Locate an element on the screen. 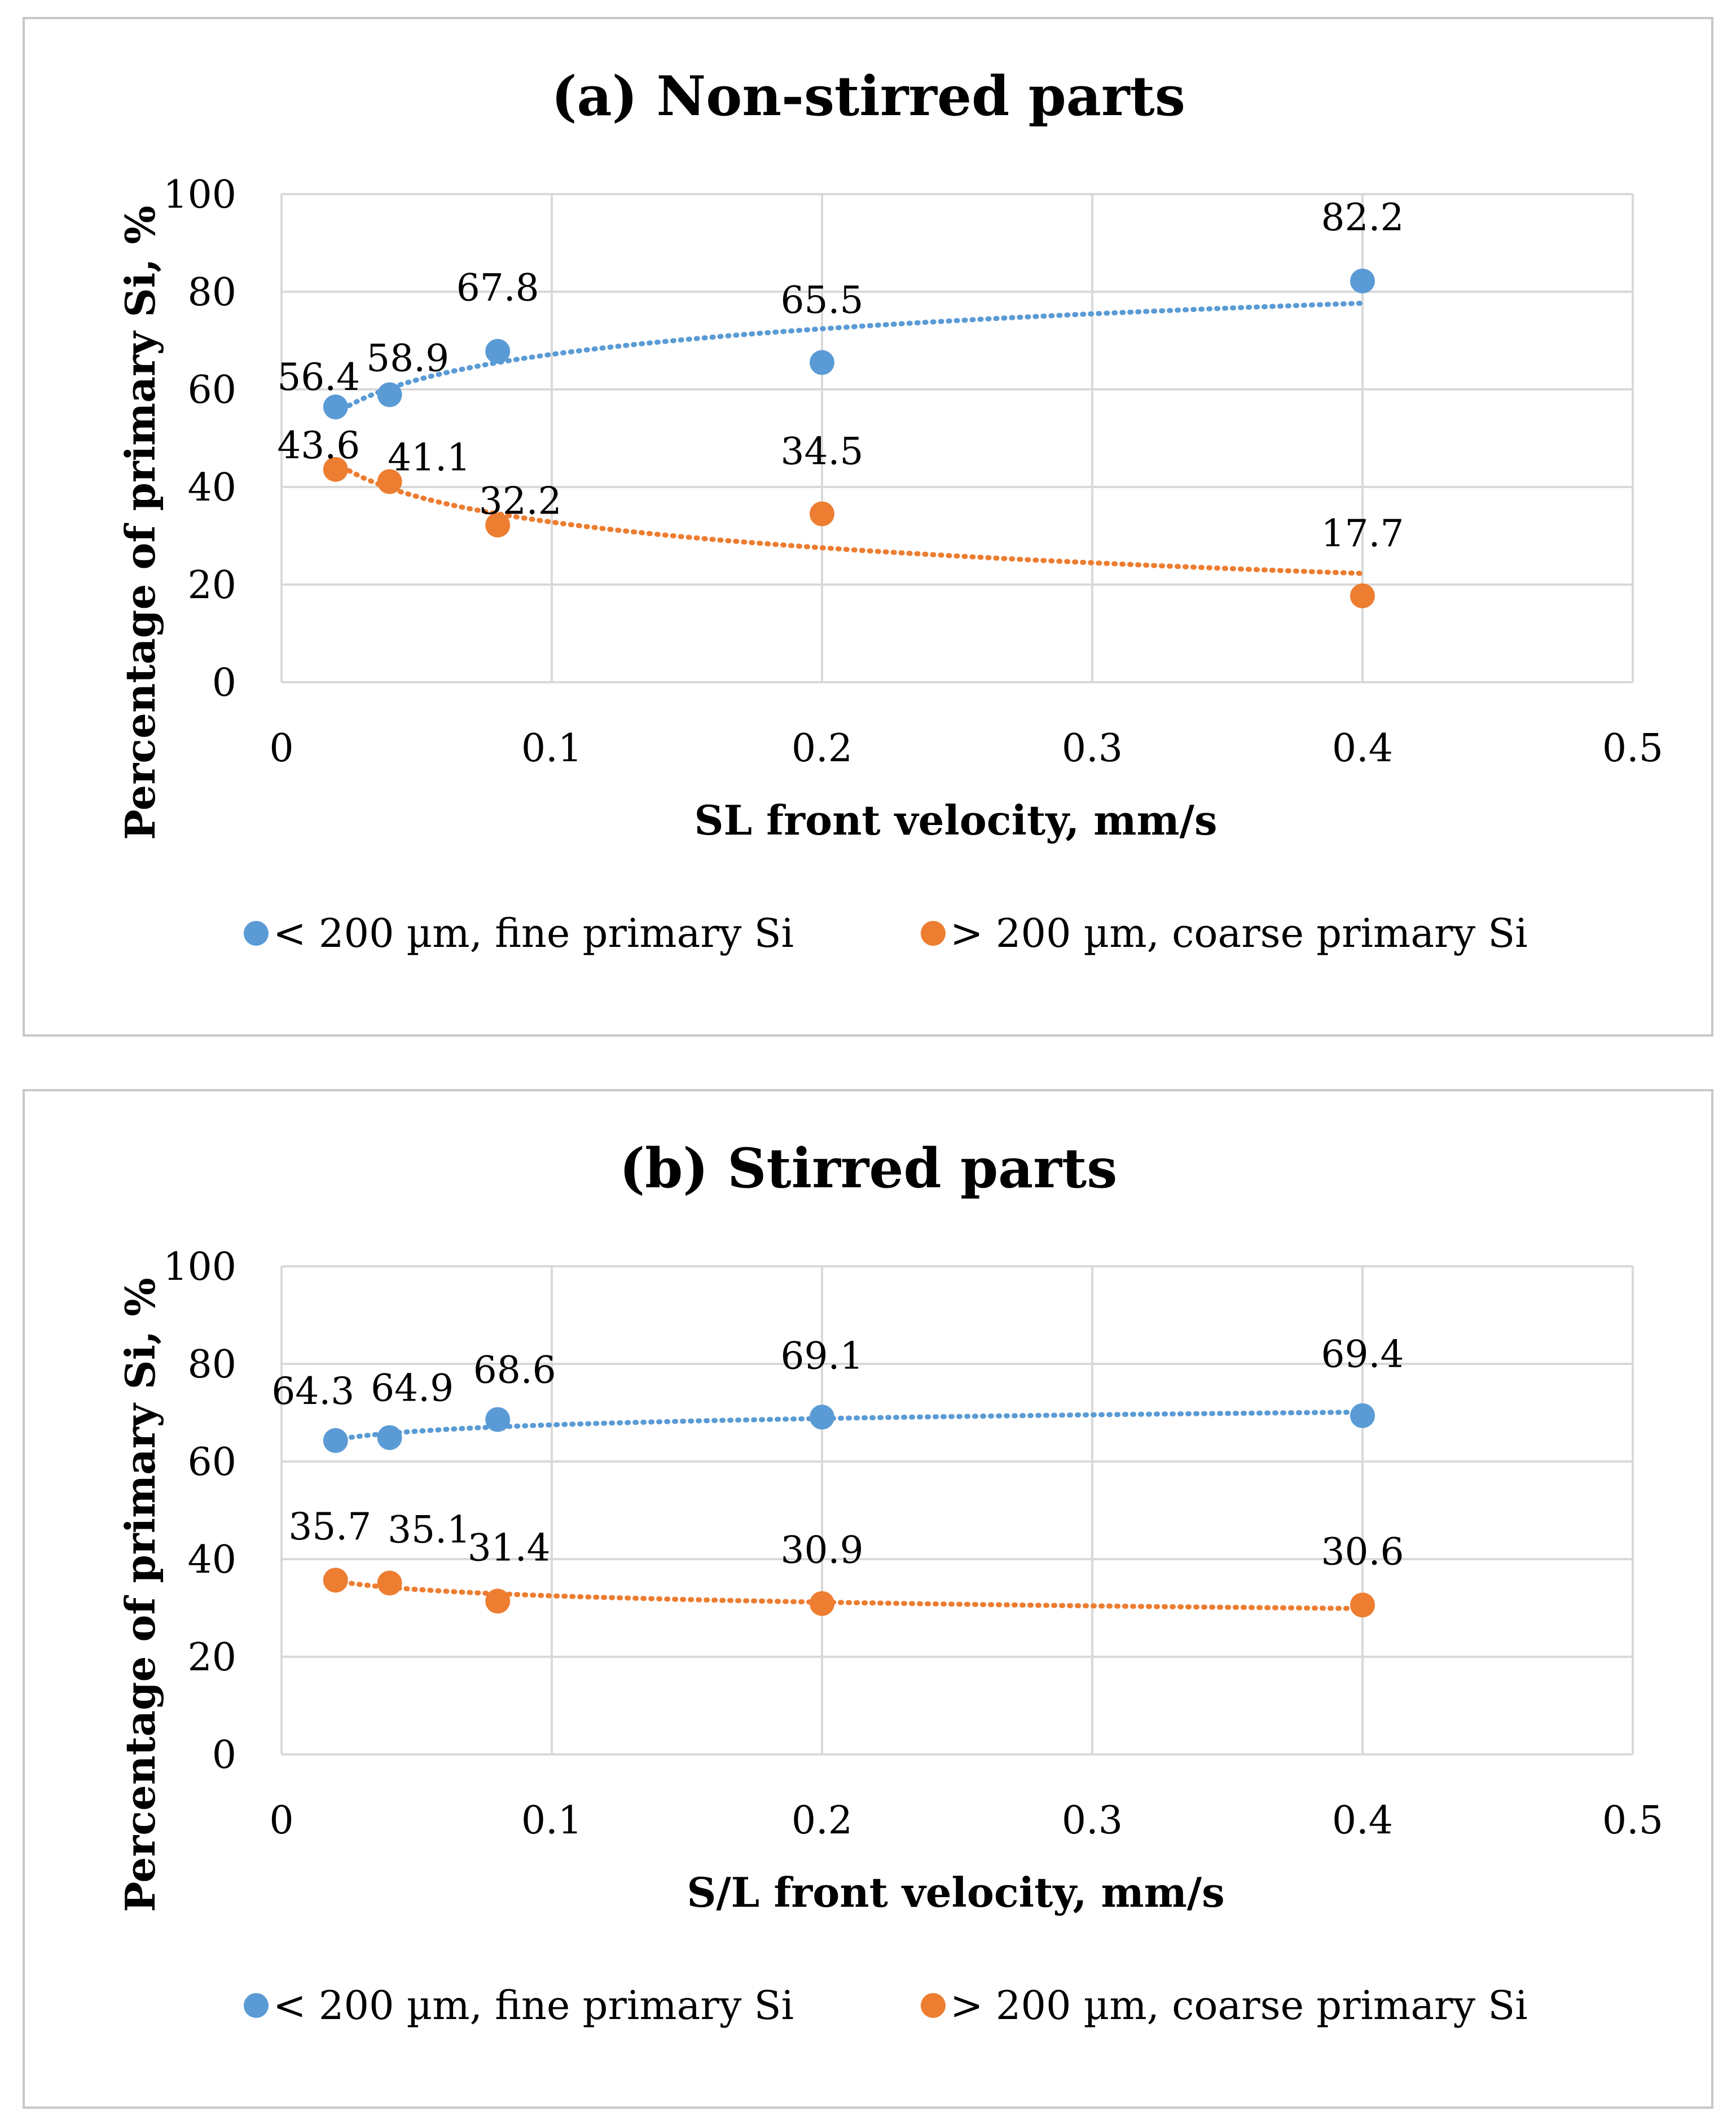 The width and height of the screenshot is (1736, 2124). data-label: 69.1 is located at coordinates (822, 1356).